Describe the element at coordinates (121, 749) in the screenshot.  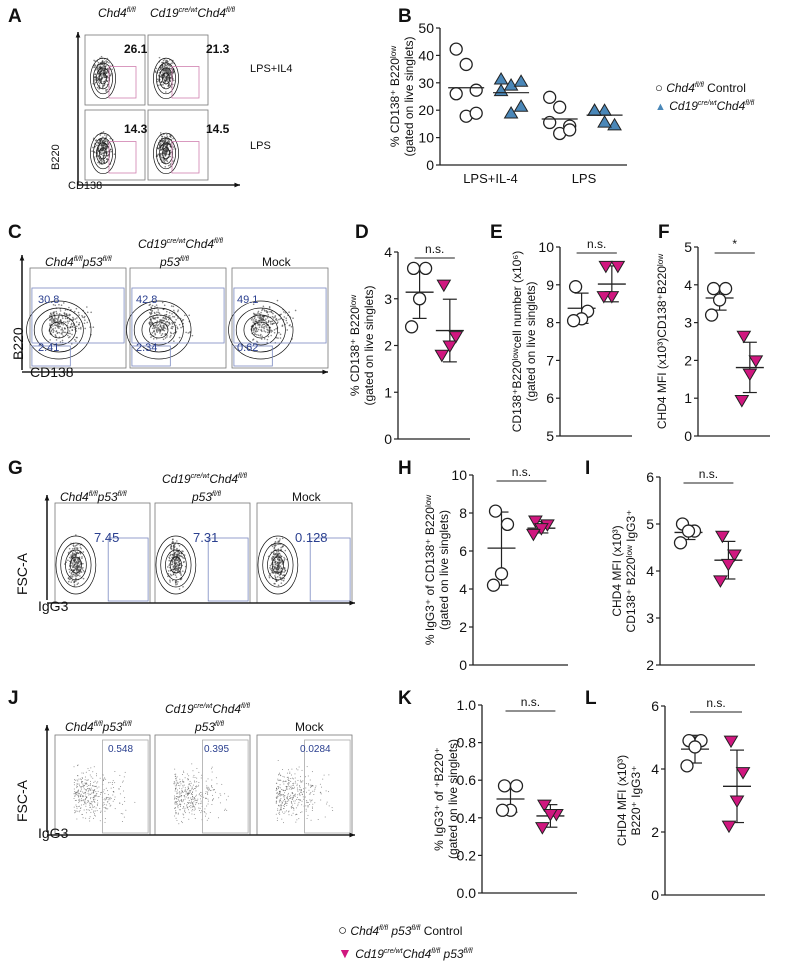
I see `j-gate-value: 0.548` at that location.